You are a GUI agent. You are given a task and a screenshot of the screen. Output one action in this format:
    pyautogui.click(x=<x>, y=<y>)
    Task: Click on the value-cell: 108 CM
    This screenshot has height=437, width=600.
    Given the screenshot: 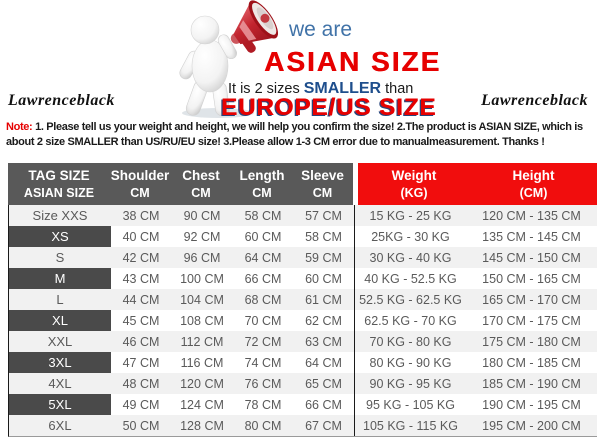 What is the action you would take?
    pyautogui.click(x=202, y=320)
    